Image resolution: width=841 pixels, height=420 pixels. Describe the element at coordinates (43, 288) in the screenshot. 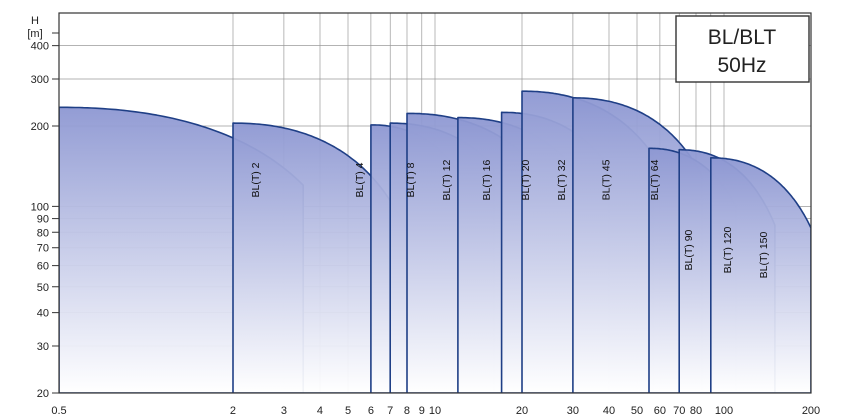

I see `y-tick-label: 50` at that location.